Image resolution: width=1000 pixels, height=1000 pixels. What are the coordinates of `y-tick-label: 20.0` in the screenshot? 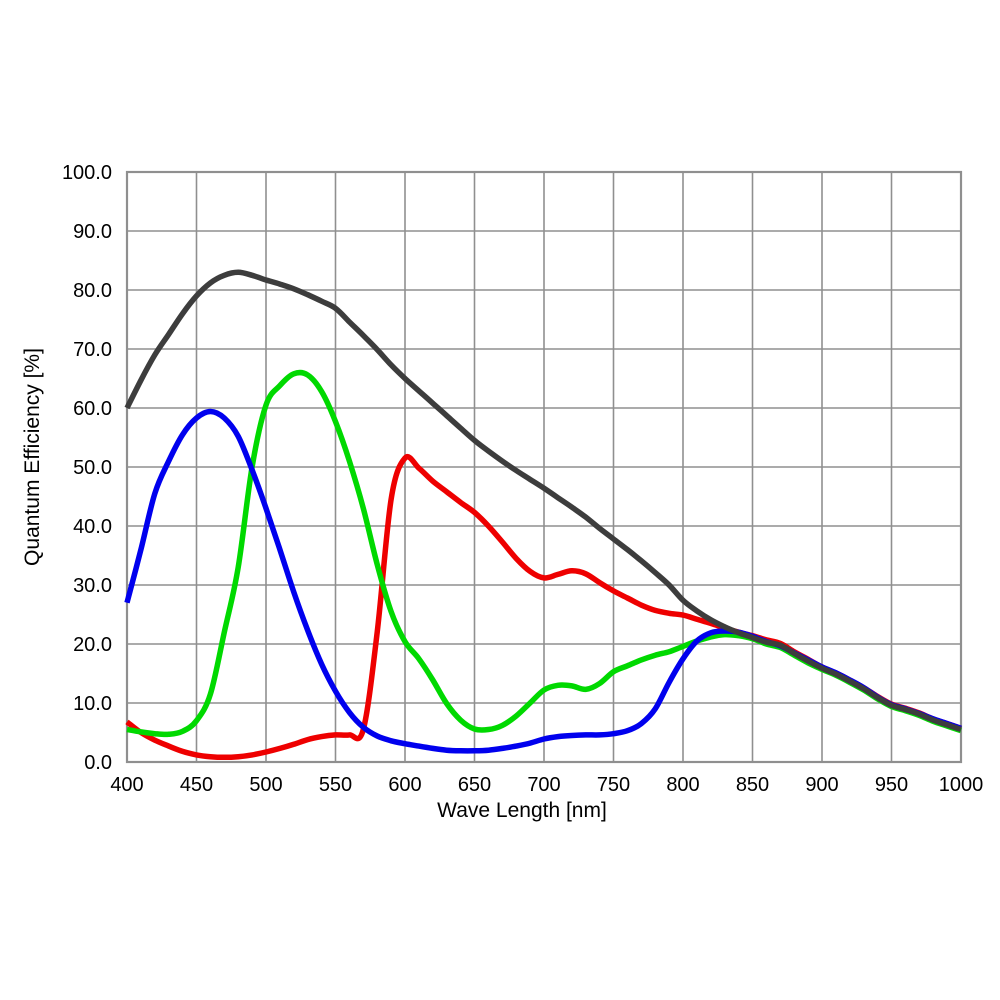 It's located at (92, 645).